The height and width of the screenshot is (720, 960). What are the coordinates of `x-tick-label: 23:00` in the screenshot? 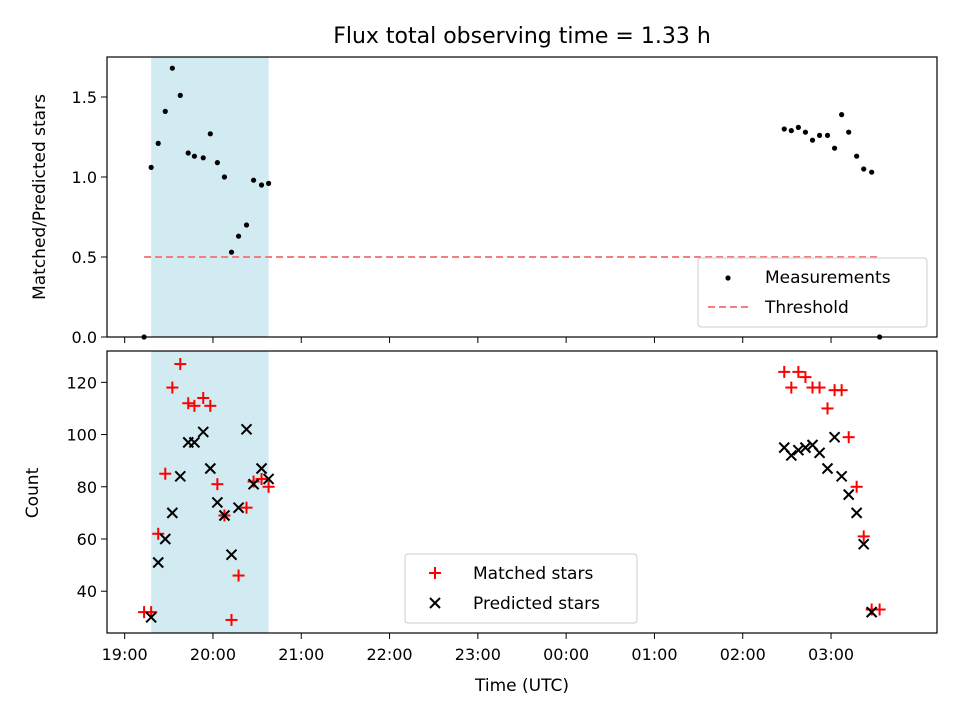 It's located at (478, 654).